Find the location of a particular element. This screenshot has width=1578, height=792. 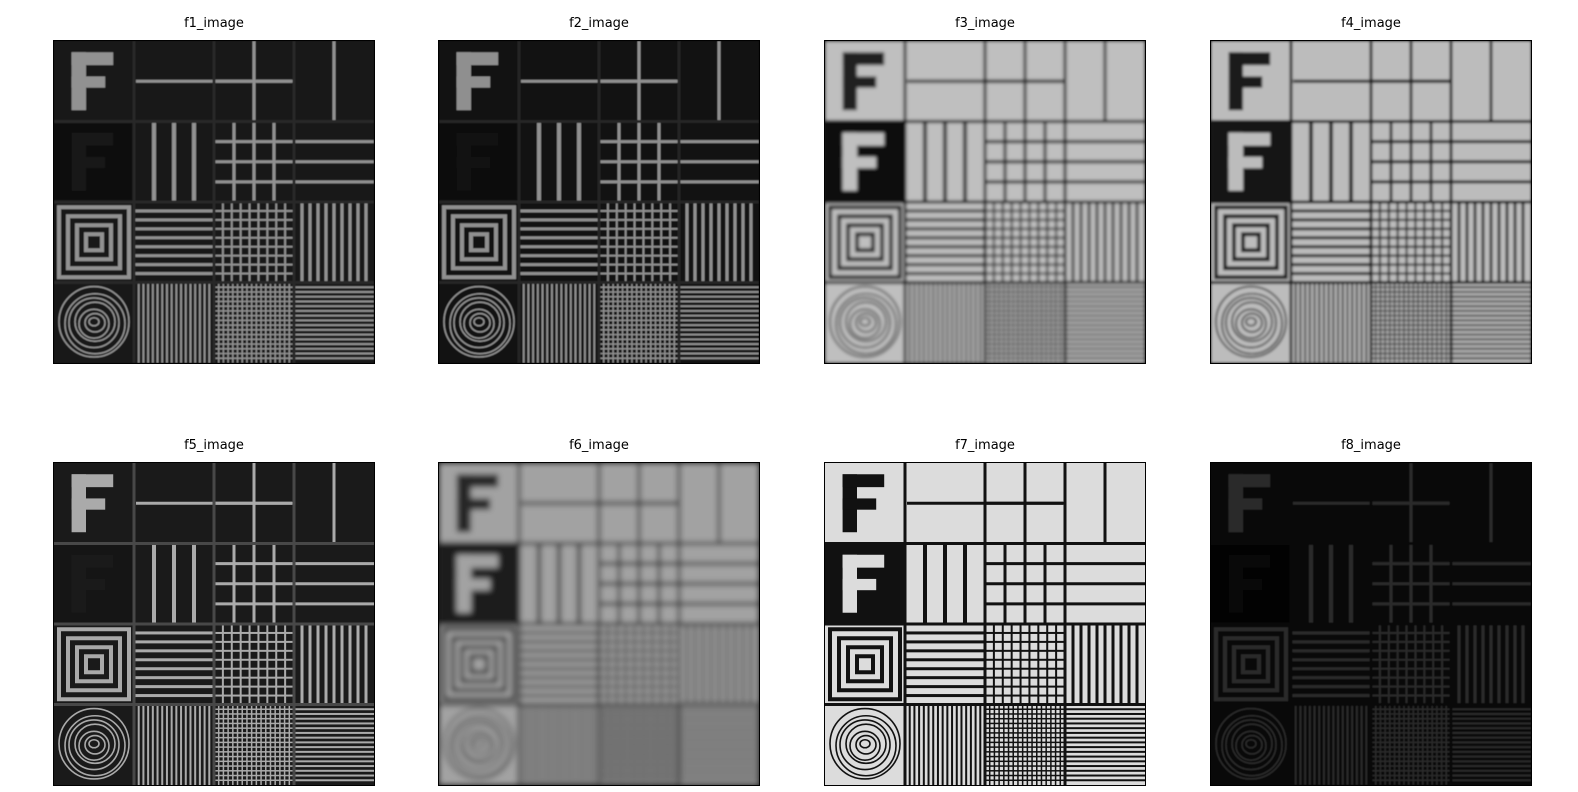

panel-title: f3_image is located at coordinates (985, 23).